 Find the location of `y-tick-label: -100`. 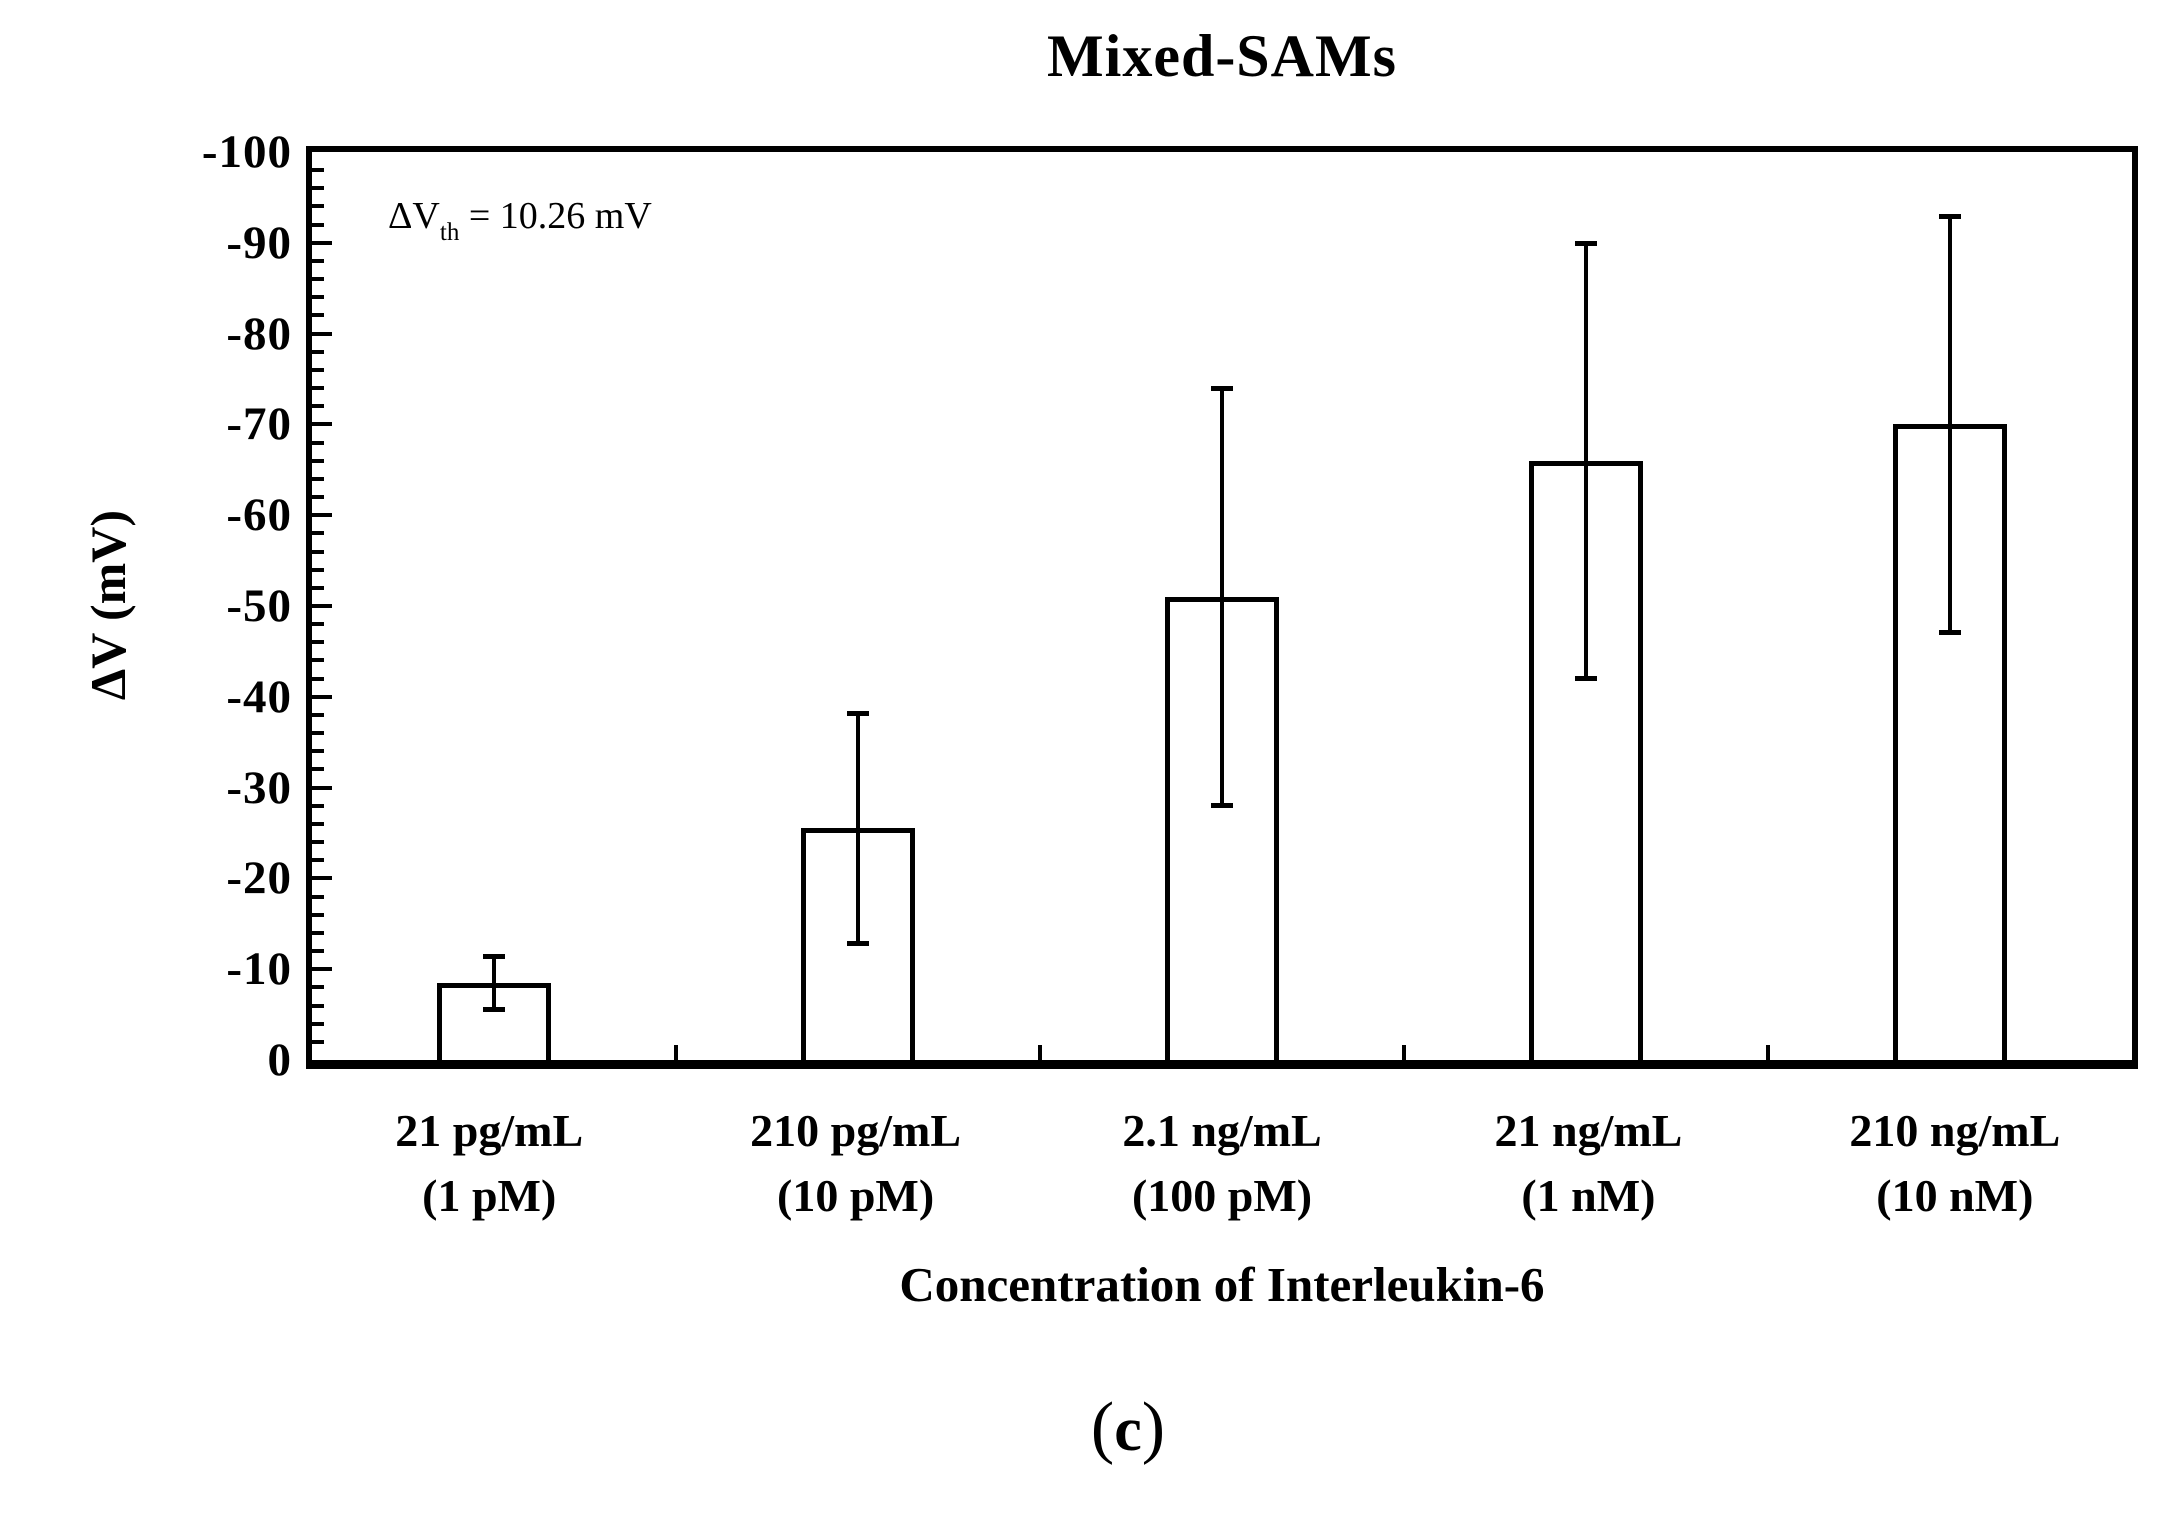

y-tick-label: -100 is located at coordinates (246, 152).